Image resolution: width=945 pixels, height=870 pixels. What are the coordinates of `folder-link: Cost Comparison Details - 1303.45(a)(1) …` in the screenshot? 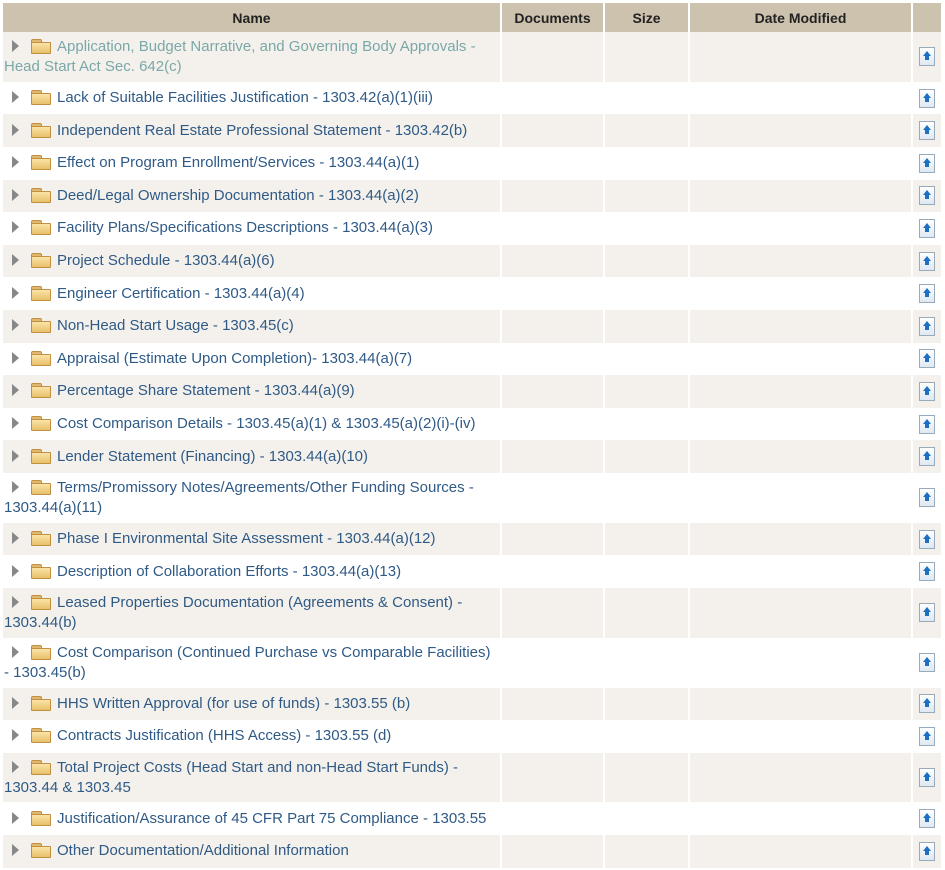 It's located at (266, 424).